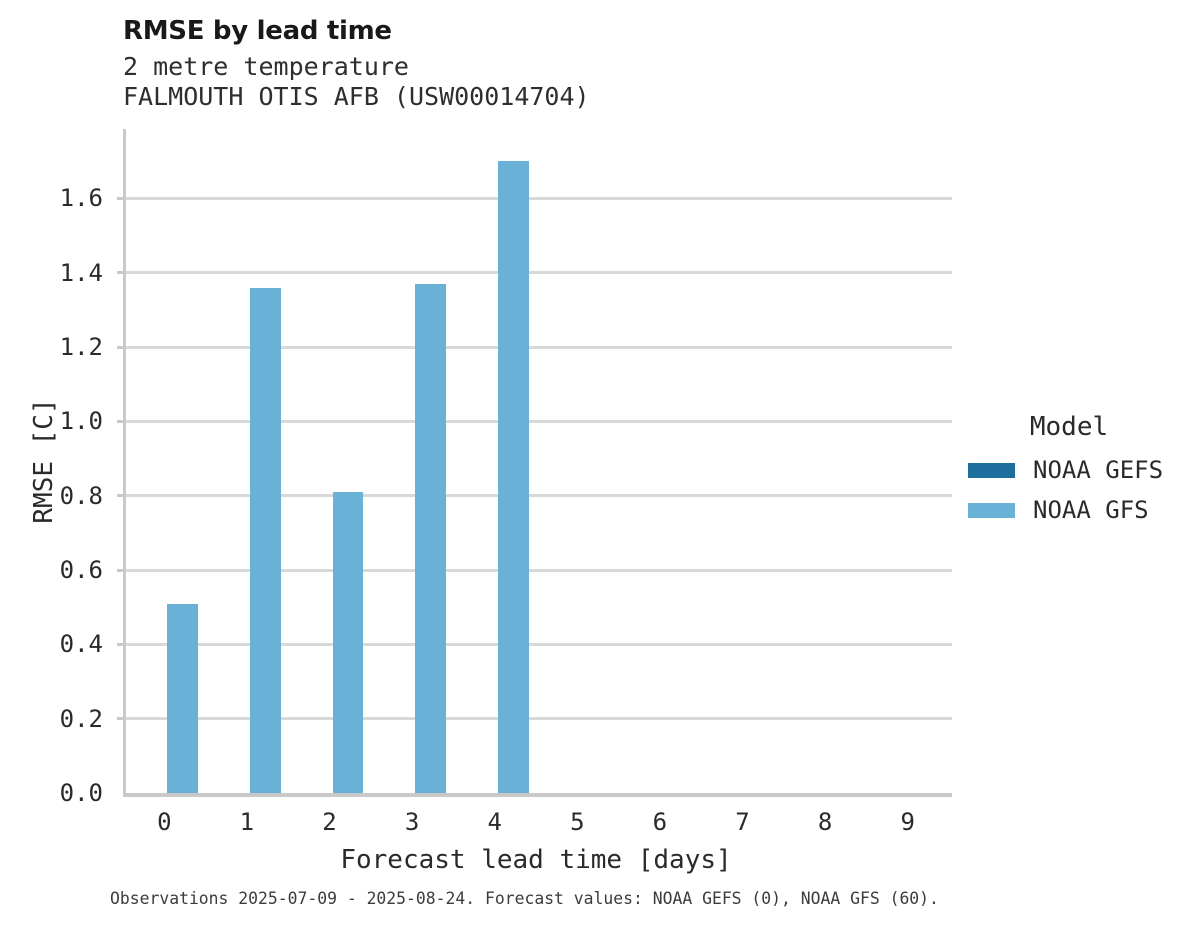 This screenshot has width=1188, height=928. What do you see at coordinates (247, 822) in the screenshot?
I see `x-tick-label: 1` at bounding box center [247, 822].